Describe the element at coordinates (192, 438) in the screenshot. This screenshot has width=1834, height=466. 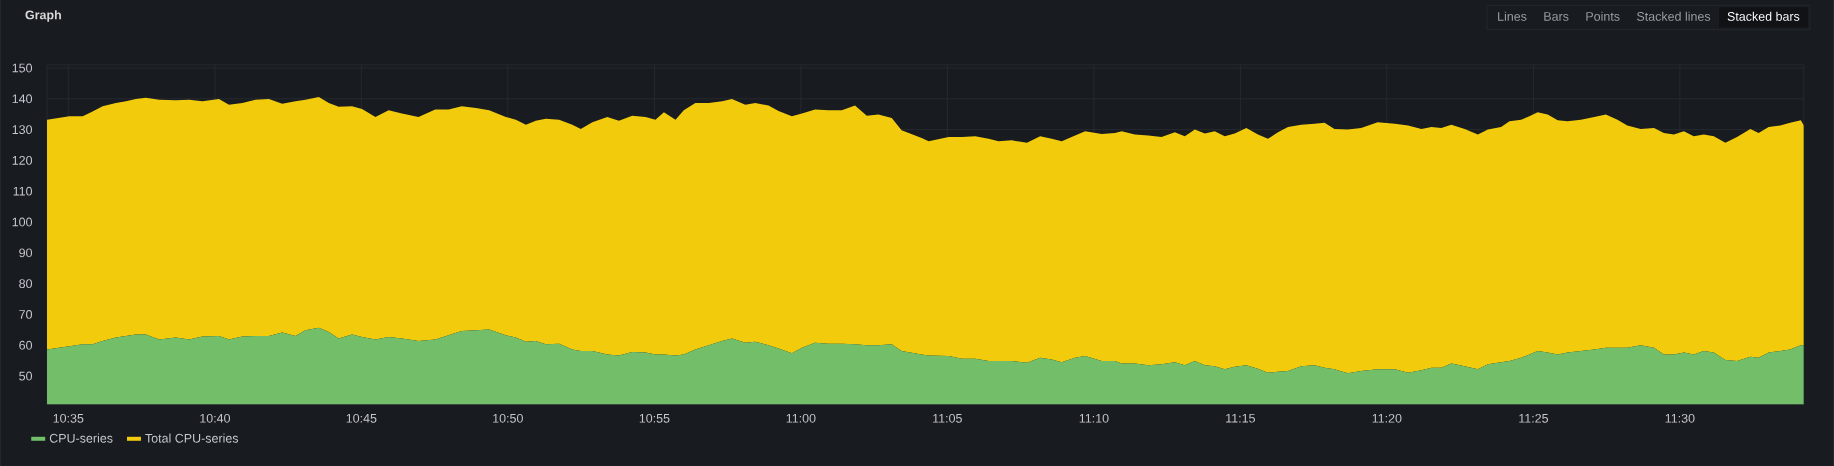
I see `legend-label: Total CPU-series` at that location.